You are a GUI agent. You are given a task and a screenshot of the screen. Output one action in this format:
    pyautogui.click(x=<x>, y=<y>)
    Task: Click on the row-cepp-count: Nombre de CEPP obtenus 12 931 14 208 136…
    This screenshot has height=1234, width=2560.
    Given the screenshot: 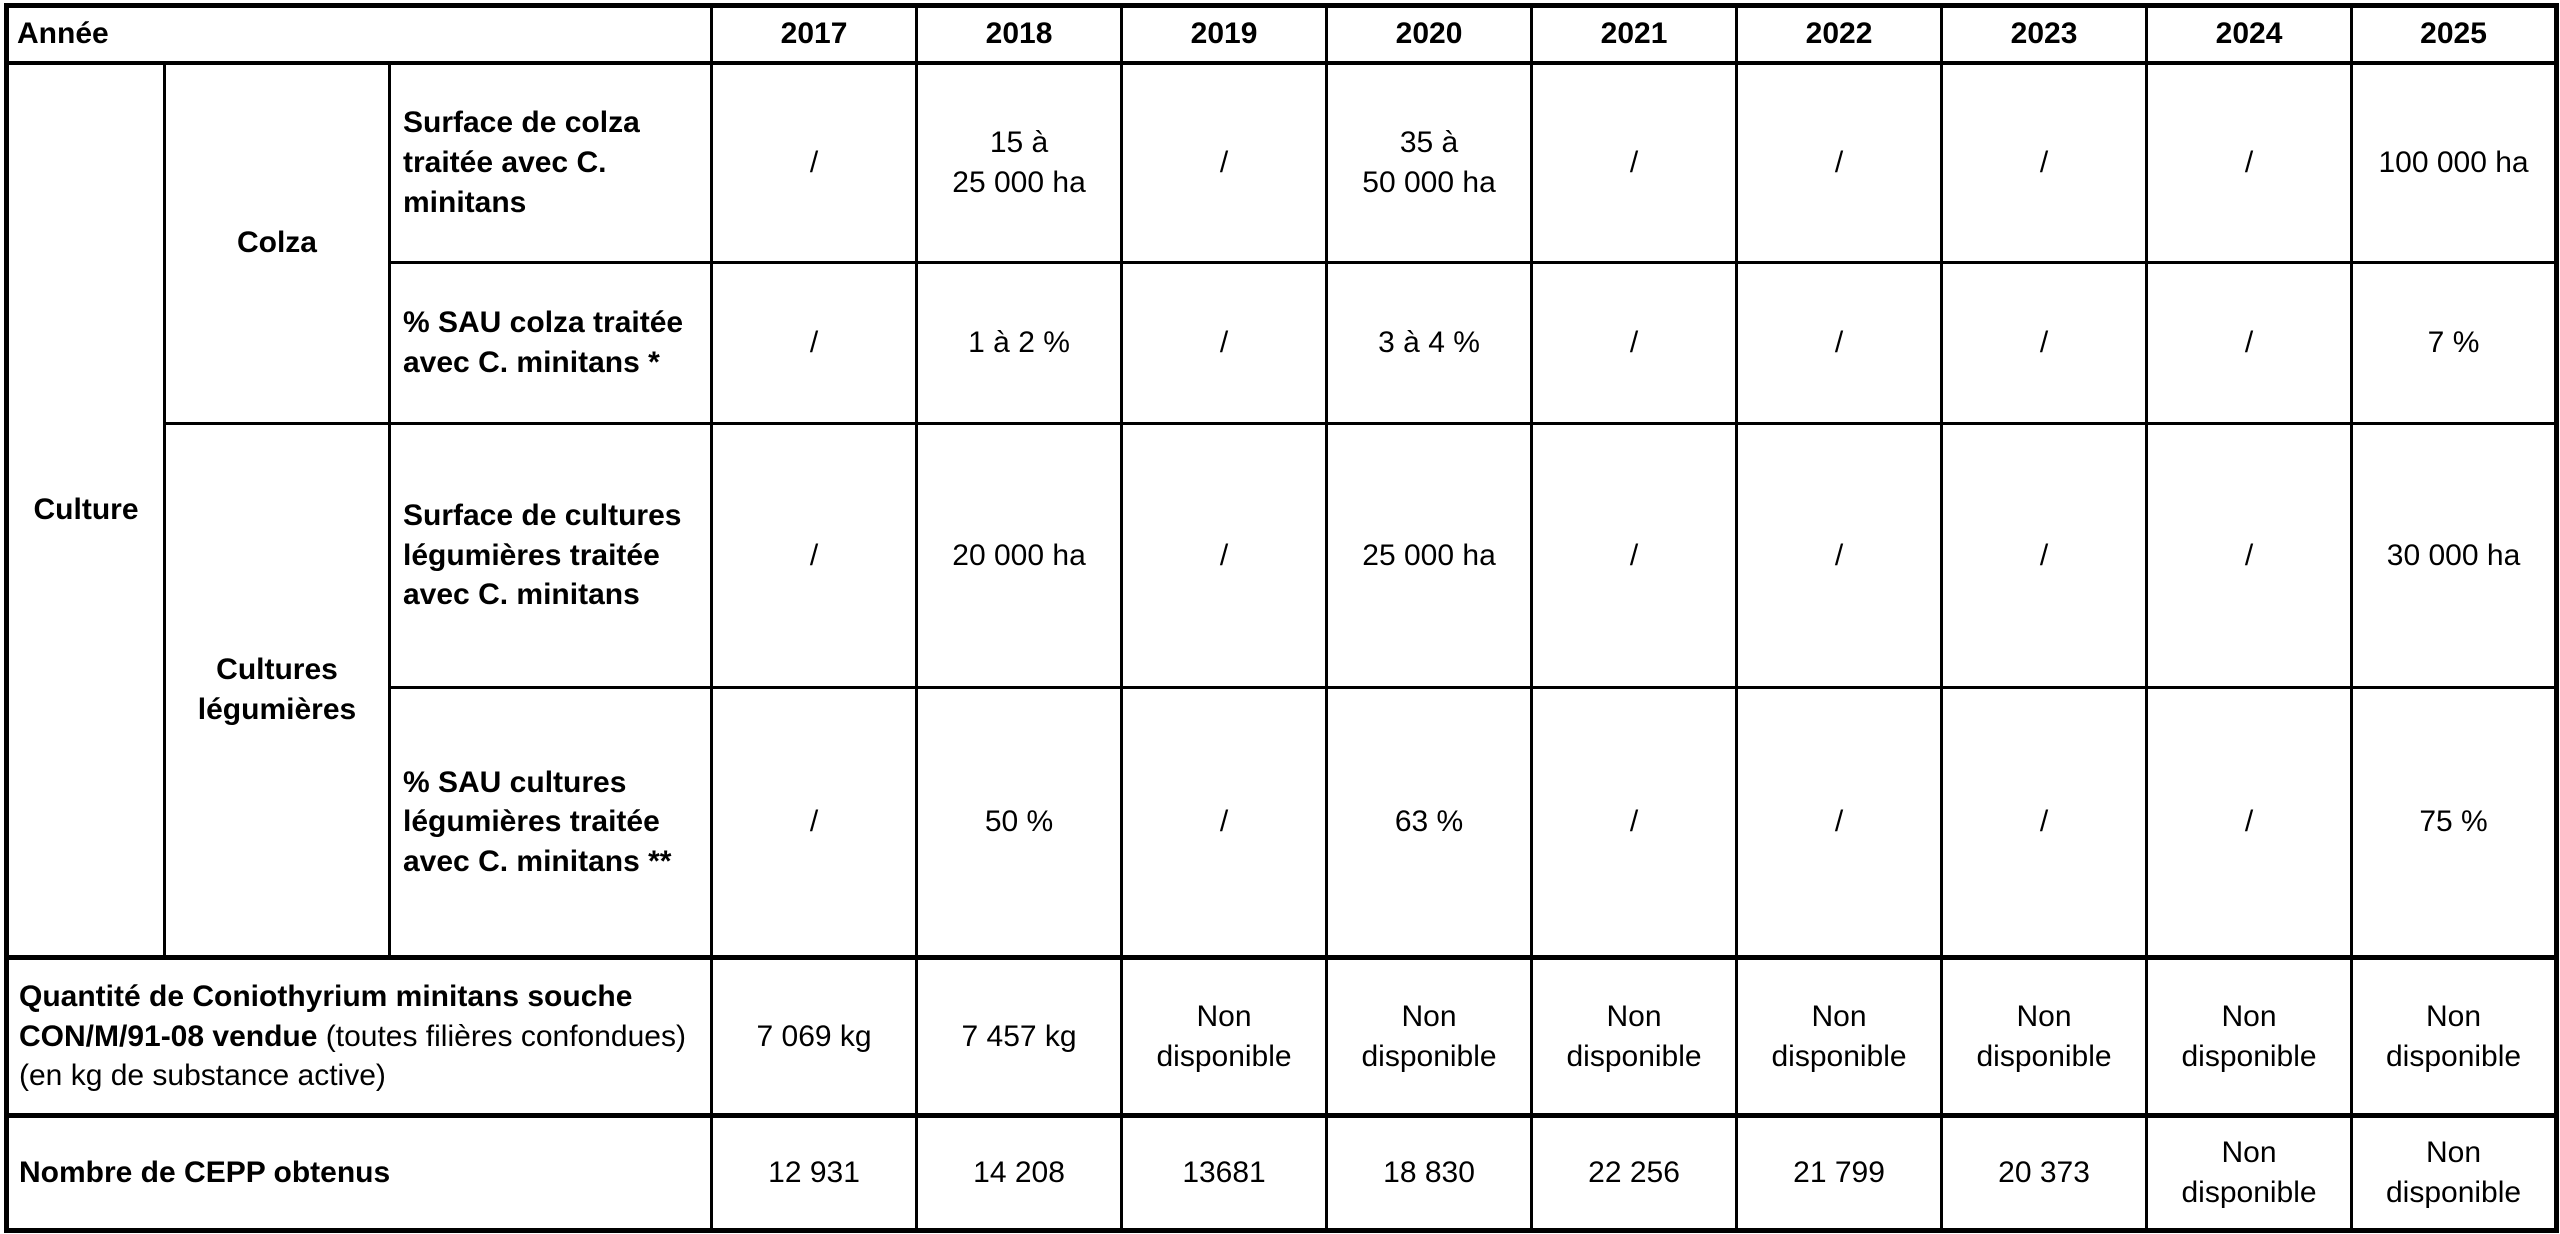 What is the action you would take?
    pyautogui.click(x=1281, y=1172)
    